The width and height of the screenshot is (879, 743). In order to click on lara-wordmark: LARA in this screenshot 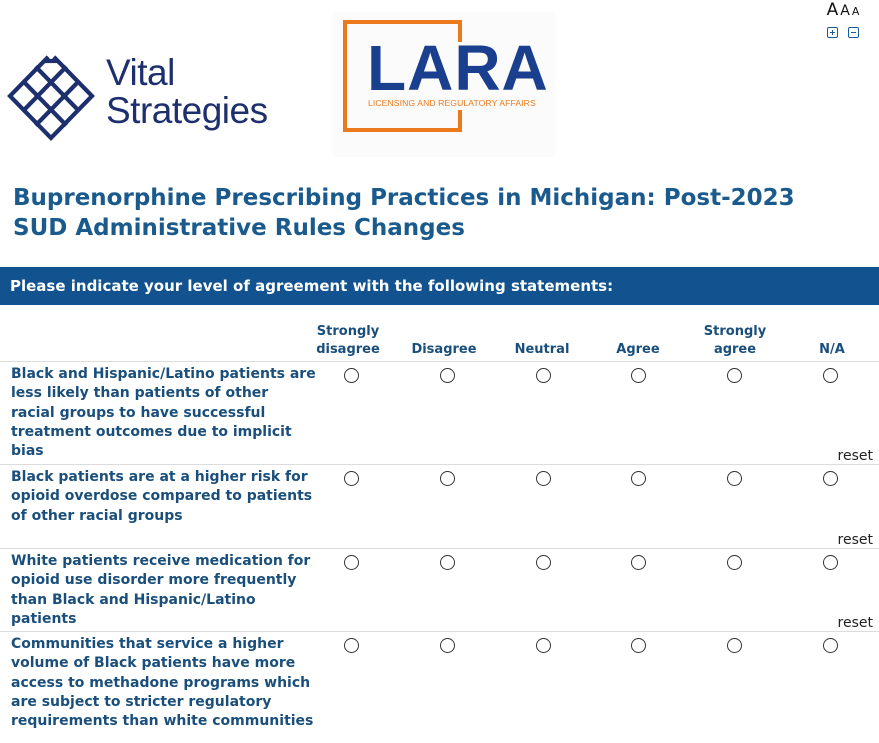, I will do `click(458, 68)`.